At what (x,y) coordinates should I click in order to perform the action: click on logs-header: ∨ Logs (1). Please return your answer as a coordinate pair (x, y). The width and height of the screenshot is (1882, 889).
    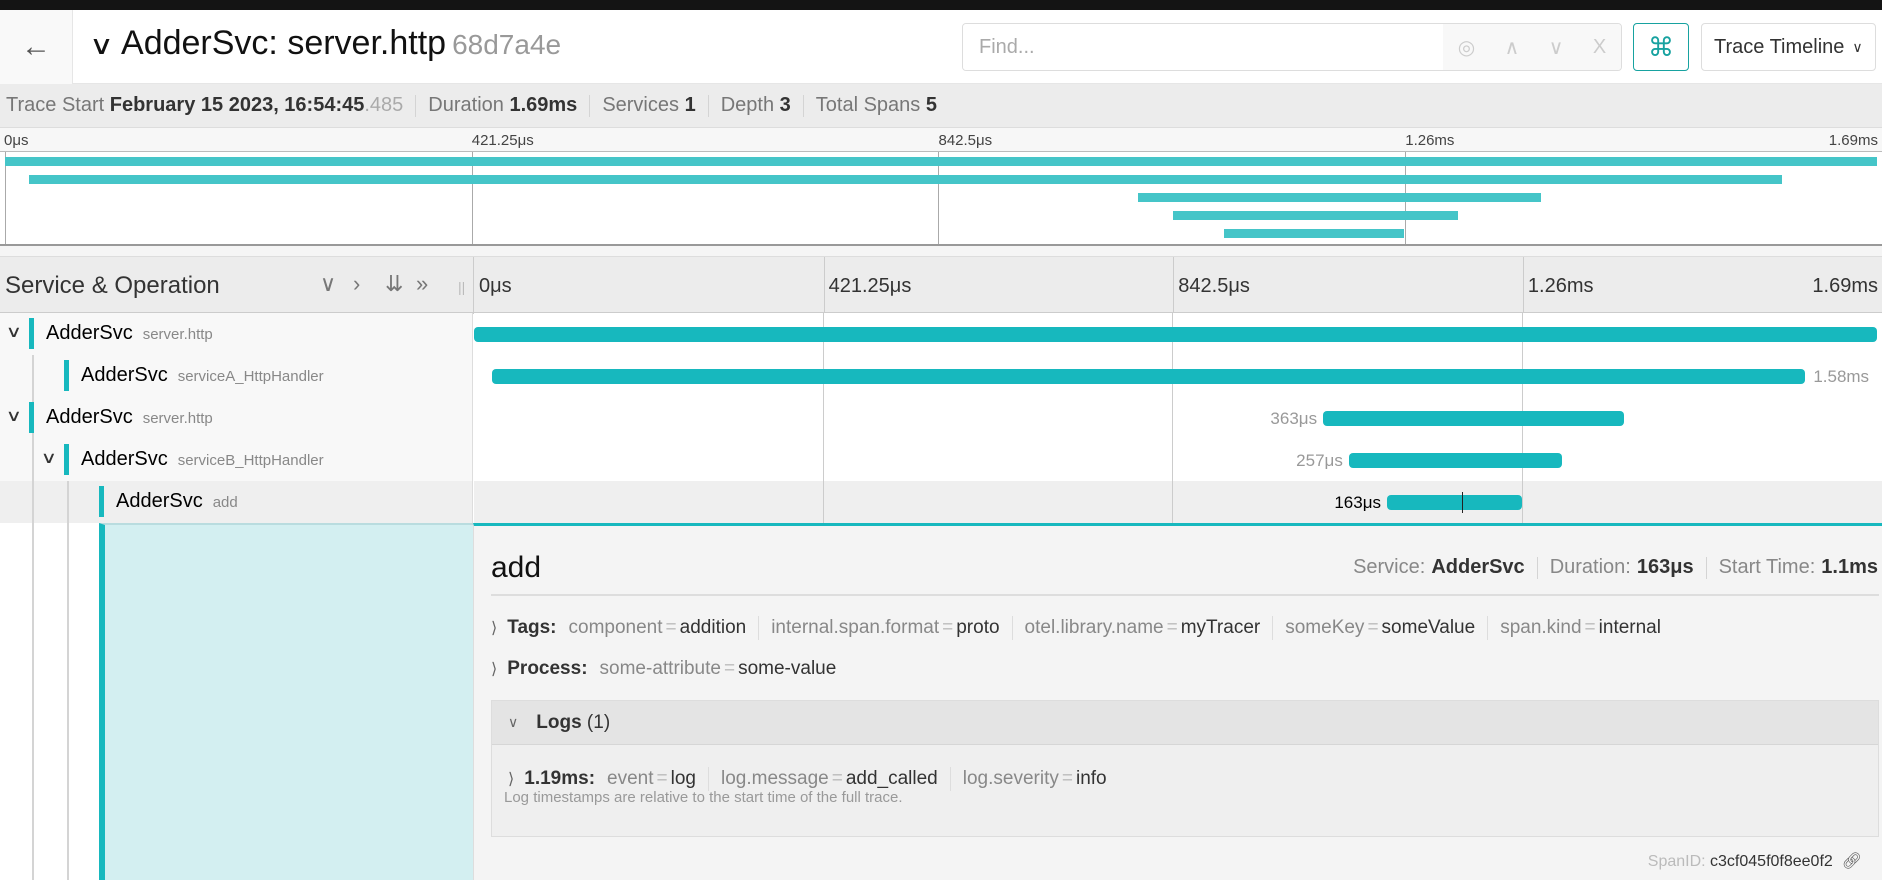
    Looking at the image, I should click on (1185, 723).